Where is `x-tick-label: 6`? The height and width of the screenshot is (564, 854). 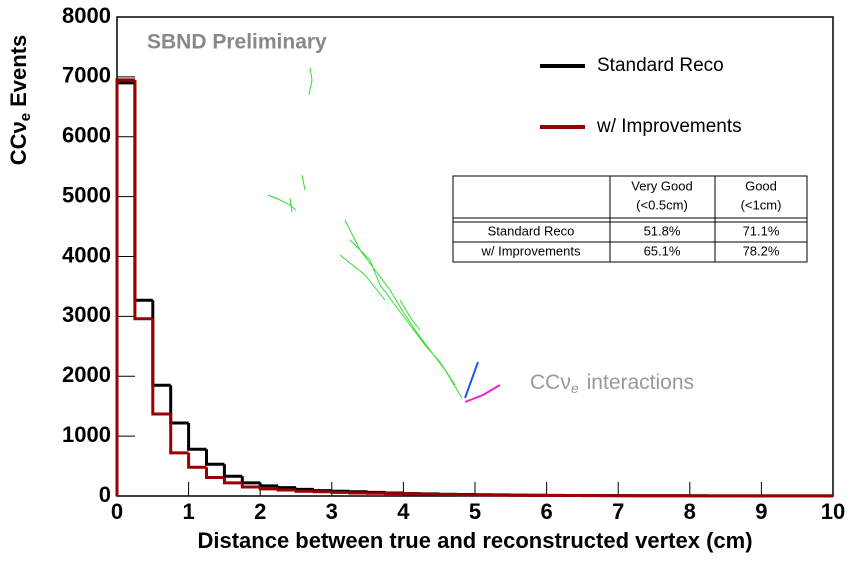
x-tick-label: 6 is located at coordinates (546, 511).